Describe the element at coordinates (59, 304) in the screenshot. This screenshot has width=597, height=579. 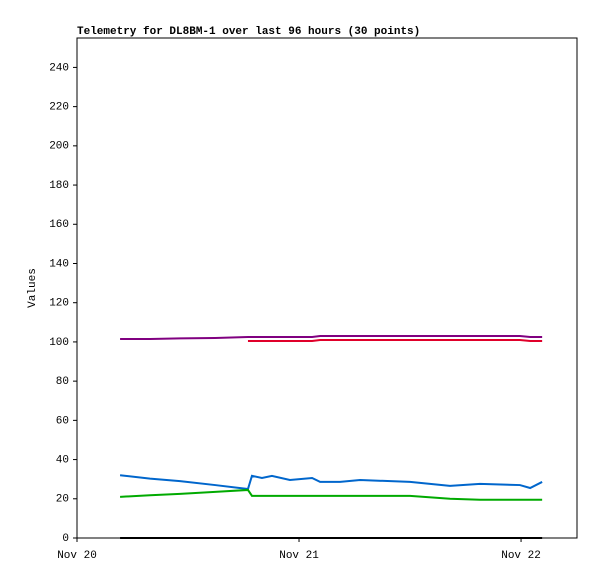
I see `y-tick-label: 120` at that location.